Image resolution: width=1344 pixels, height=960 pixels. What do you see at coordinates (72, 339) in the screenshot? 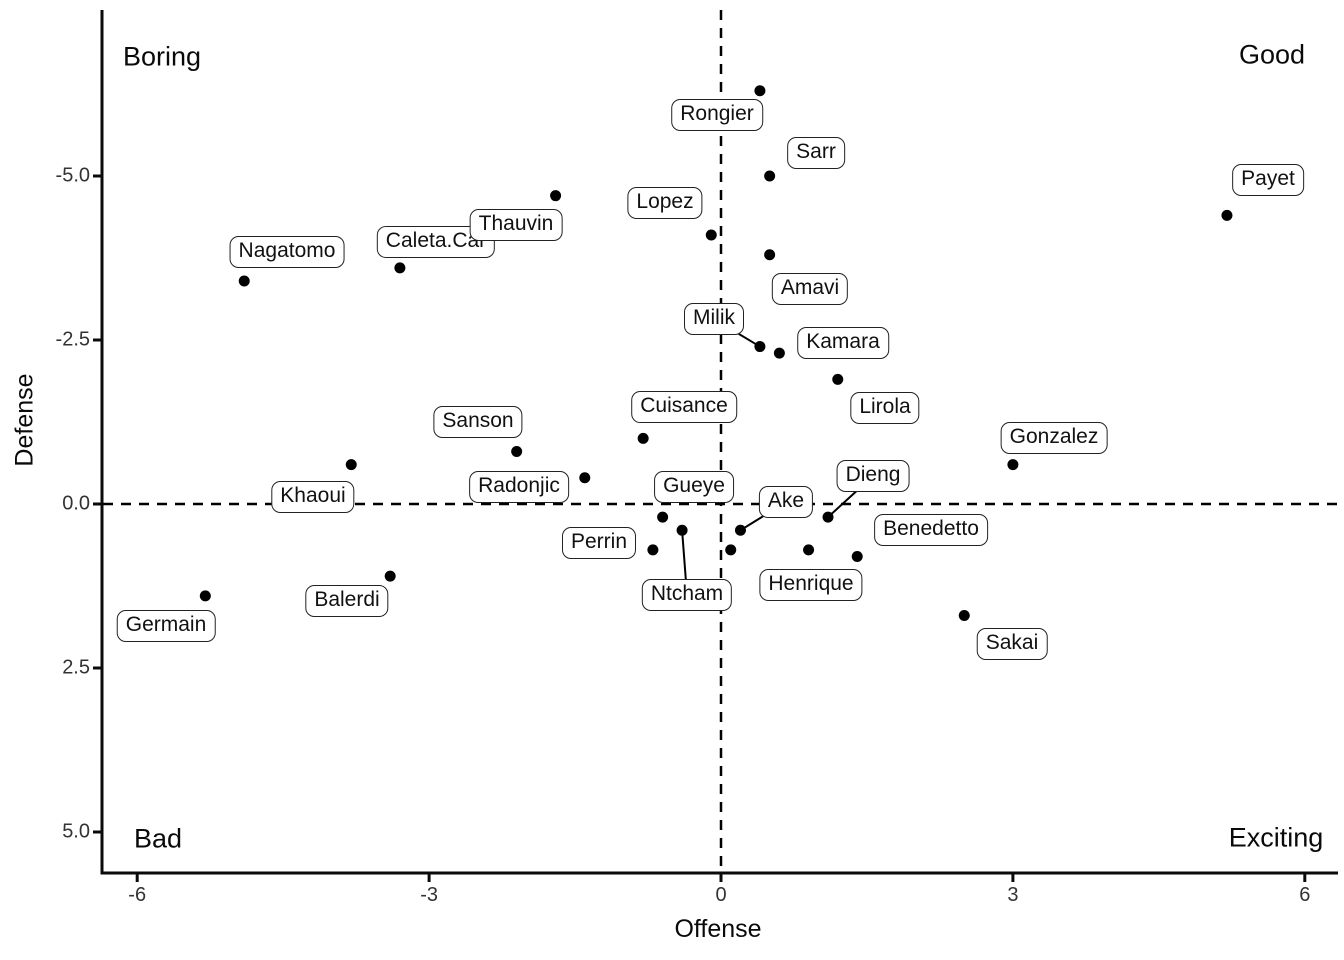
I see `y-tick-label: -2.5` at bounding box center [72, 339].